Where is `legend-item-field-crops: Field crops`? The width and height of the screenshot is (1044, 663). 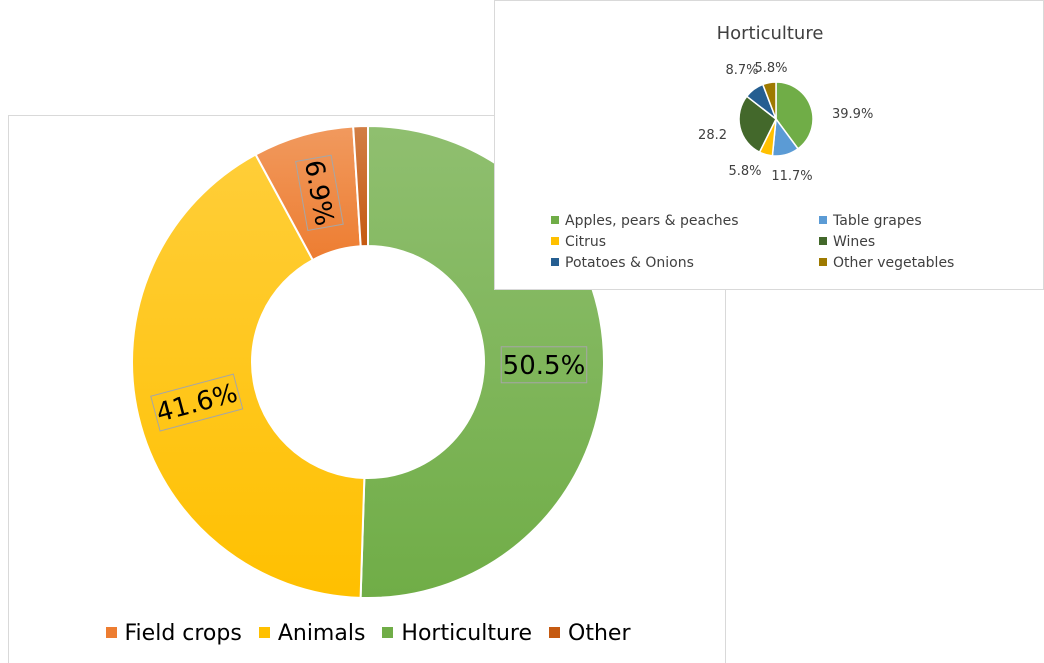
legend-item-field-crops: Field crops is located at coordinates (173, 633).